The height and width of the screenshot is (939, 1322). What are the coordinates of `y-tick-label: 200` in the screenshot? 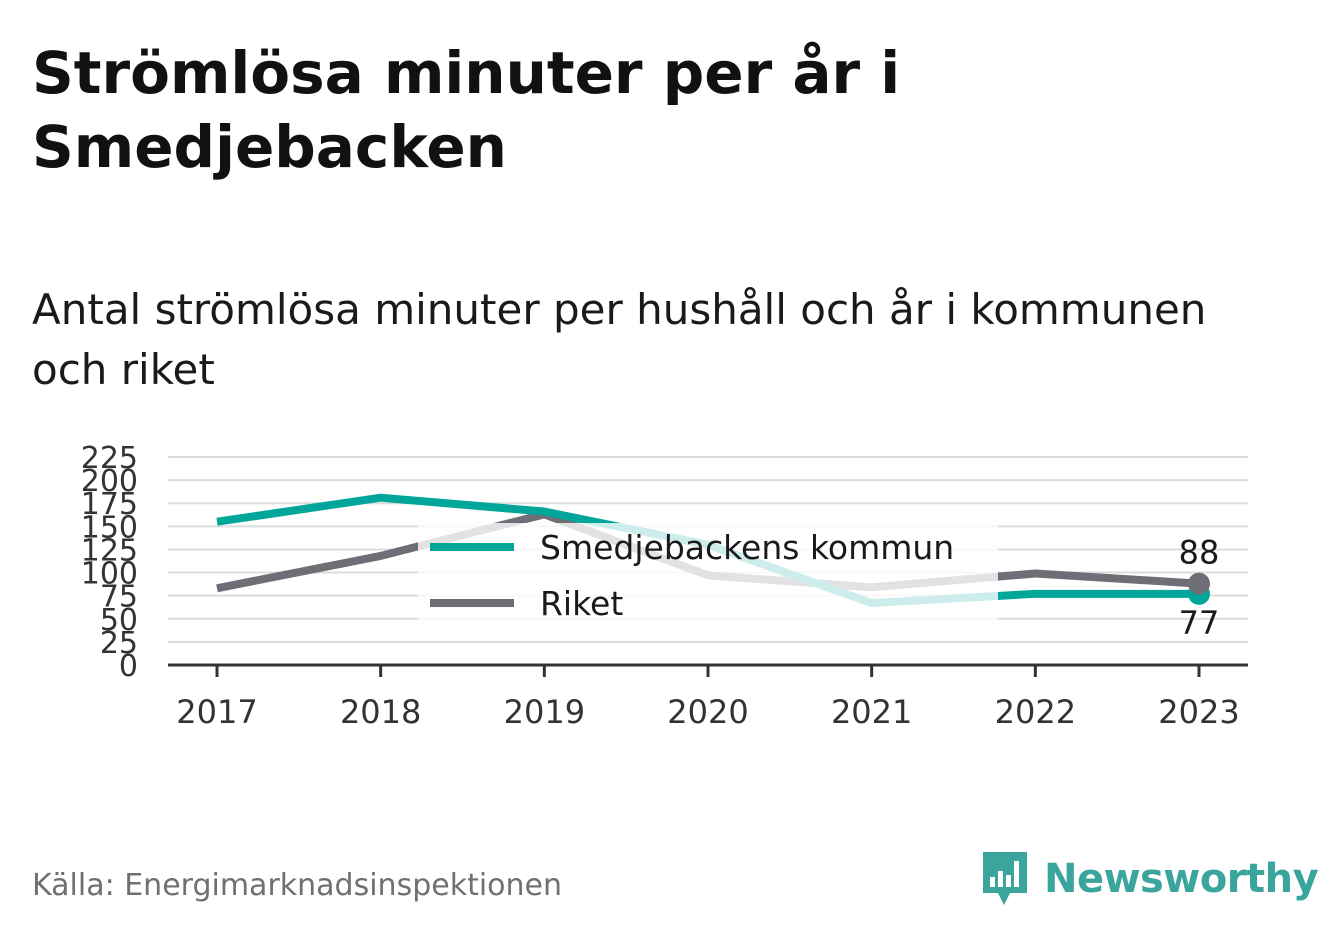 It's located at (109, 481).